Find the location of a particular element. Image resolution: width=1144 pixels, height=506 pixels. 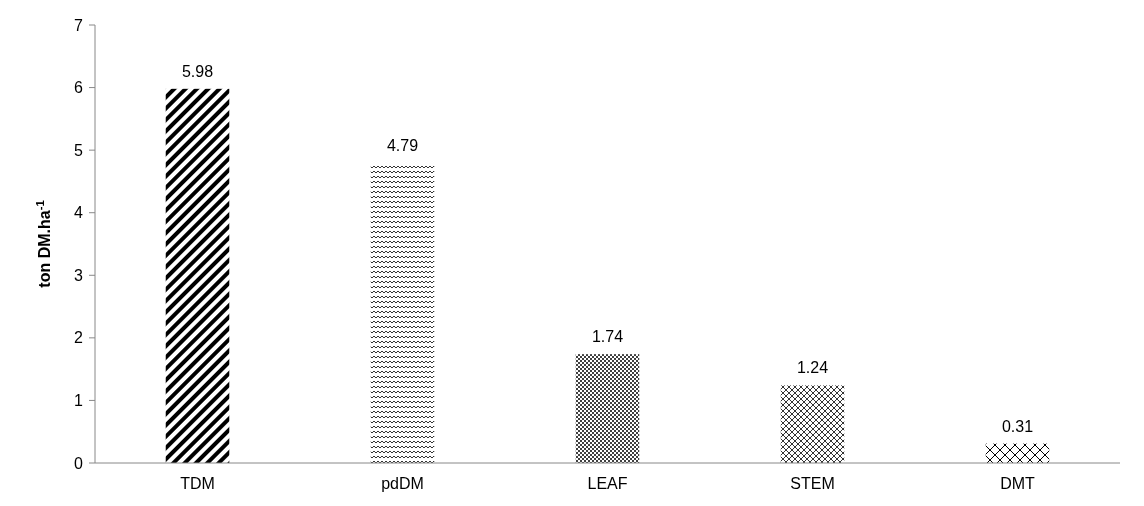

y-tick-label: 5 is located at coordinates (79, 150).